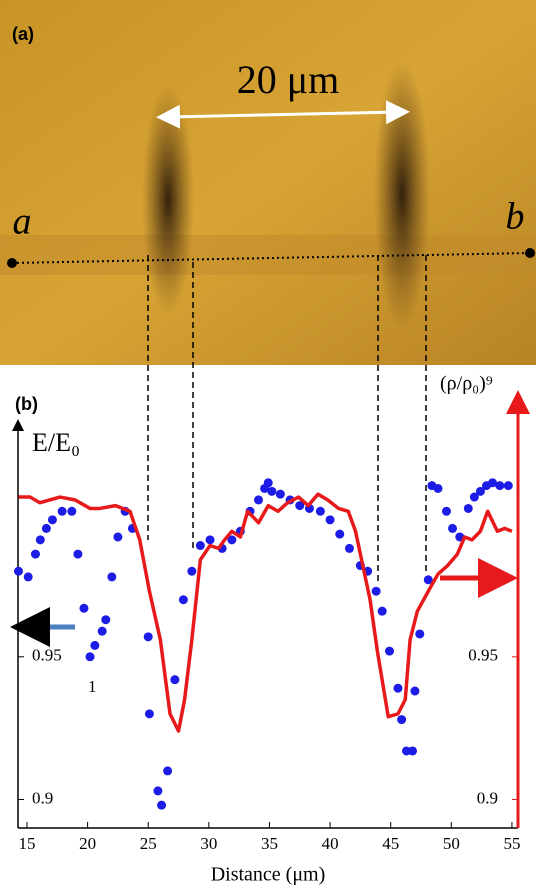 The image size is (536, 890). Describe the element at coordinates (208, 843) in the screenshot. I see `x-tick-label: 30` at that location.